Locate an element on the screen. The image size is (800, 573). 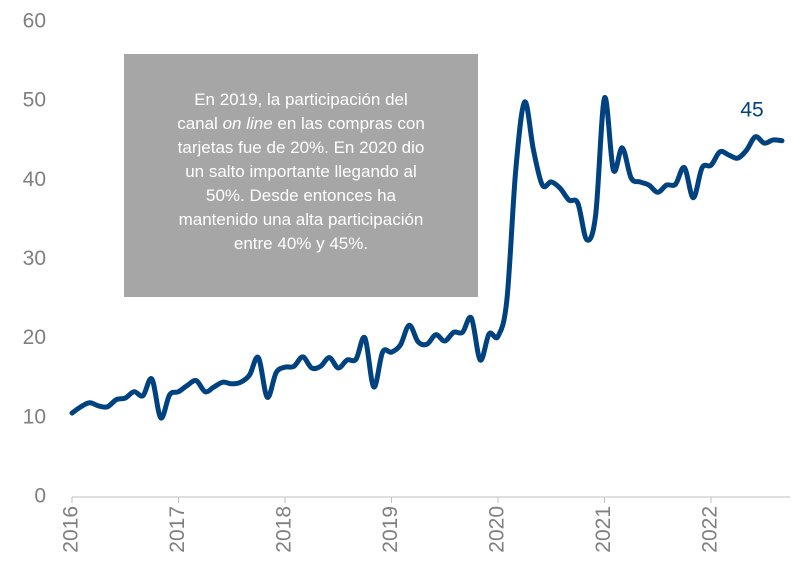
annotation-line: tarjetas fue de 20%. En 2020 dio is located at coordinates (301, 147).